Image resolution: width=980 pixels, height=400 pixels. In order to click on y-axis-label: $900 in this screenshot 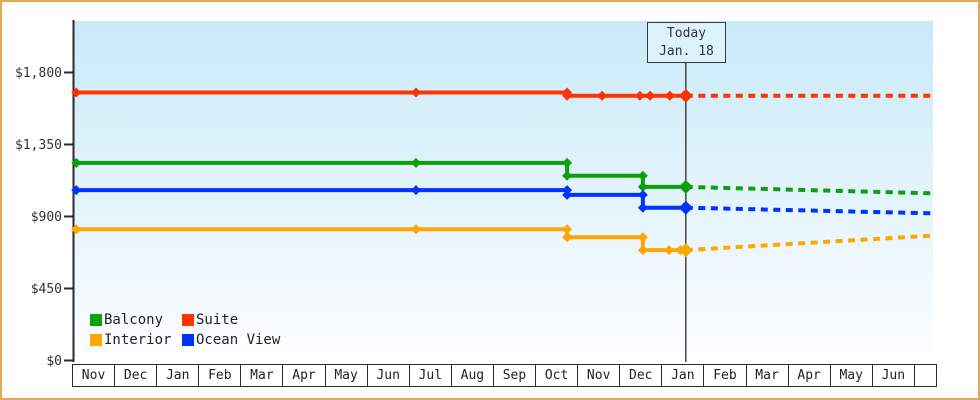, I will do `click(46, 217)`.